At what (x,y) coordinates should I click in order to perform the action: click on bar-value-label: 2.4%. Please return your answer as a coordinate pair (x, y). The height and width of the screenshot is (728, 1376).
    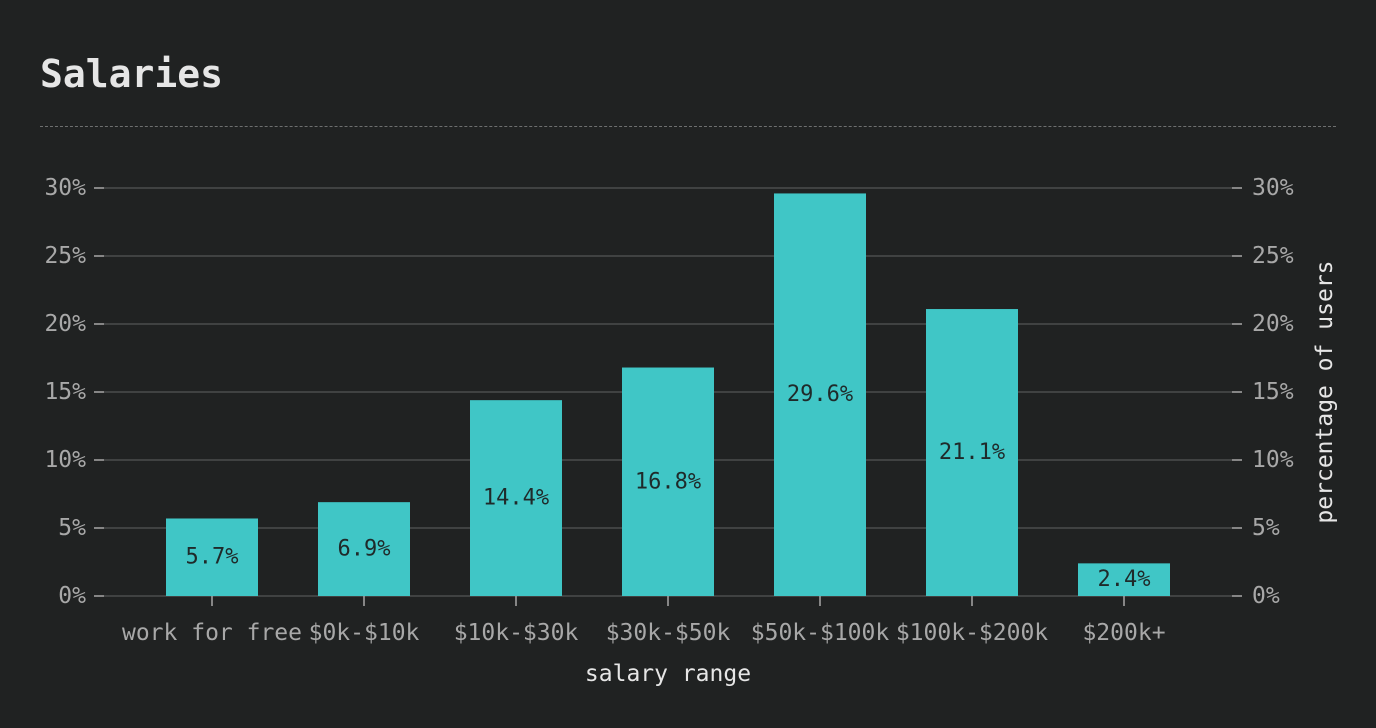
    Looking at the image, I should click on (1124, 579).